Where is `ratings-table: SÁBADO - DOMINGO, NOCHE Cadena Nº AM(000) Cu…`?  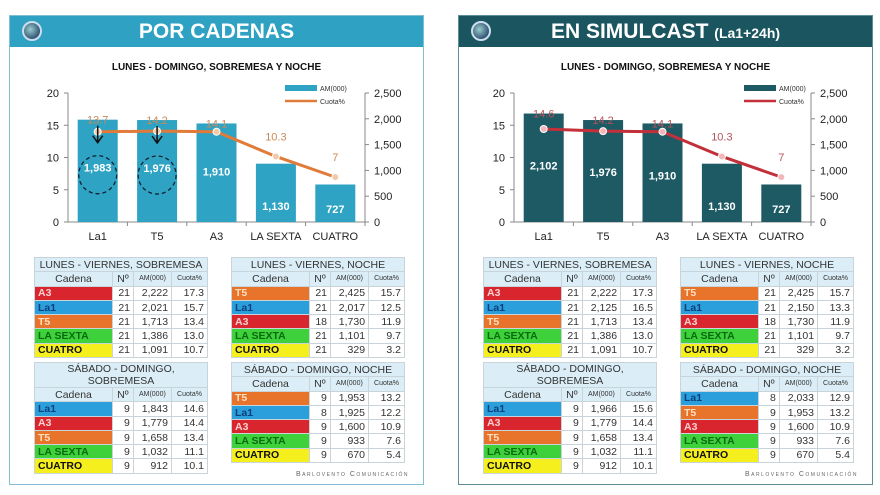 ratings-table: SÁBADO - DOMINGO, NOCHE Cadena Nº AM(000) Cu… is located at coordinates (767, 412).